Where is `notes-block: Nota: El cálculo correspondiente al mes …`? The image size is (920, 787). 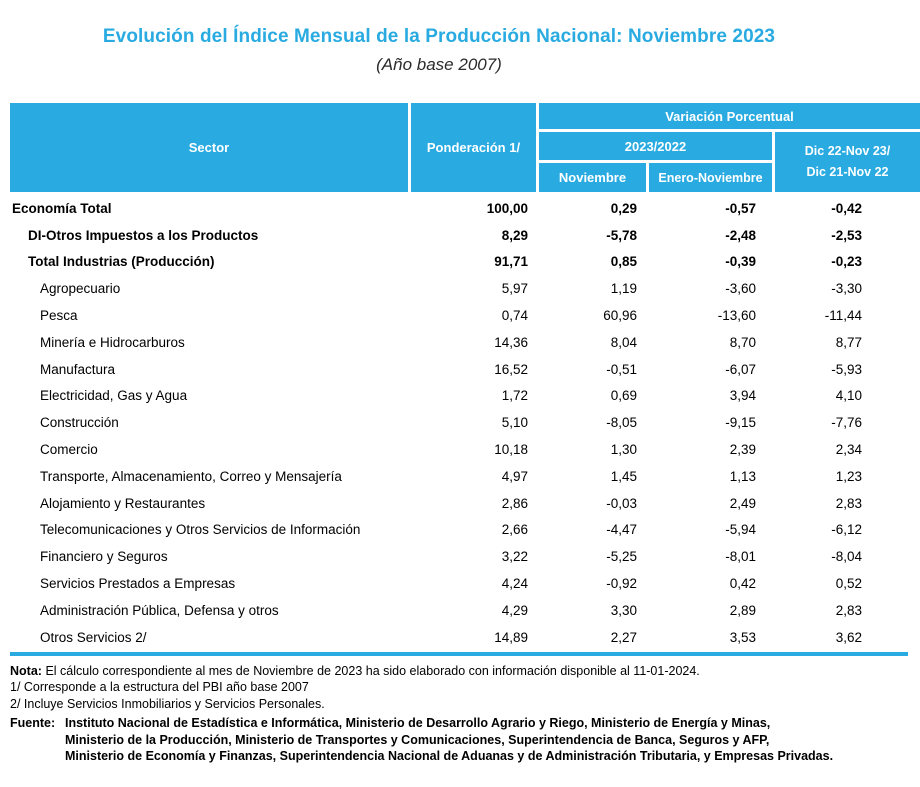
notes-block: Nota: El cálculo correspondiente al mes … is located at coordinates (459, 714).